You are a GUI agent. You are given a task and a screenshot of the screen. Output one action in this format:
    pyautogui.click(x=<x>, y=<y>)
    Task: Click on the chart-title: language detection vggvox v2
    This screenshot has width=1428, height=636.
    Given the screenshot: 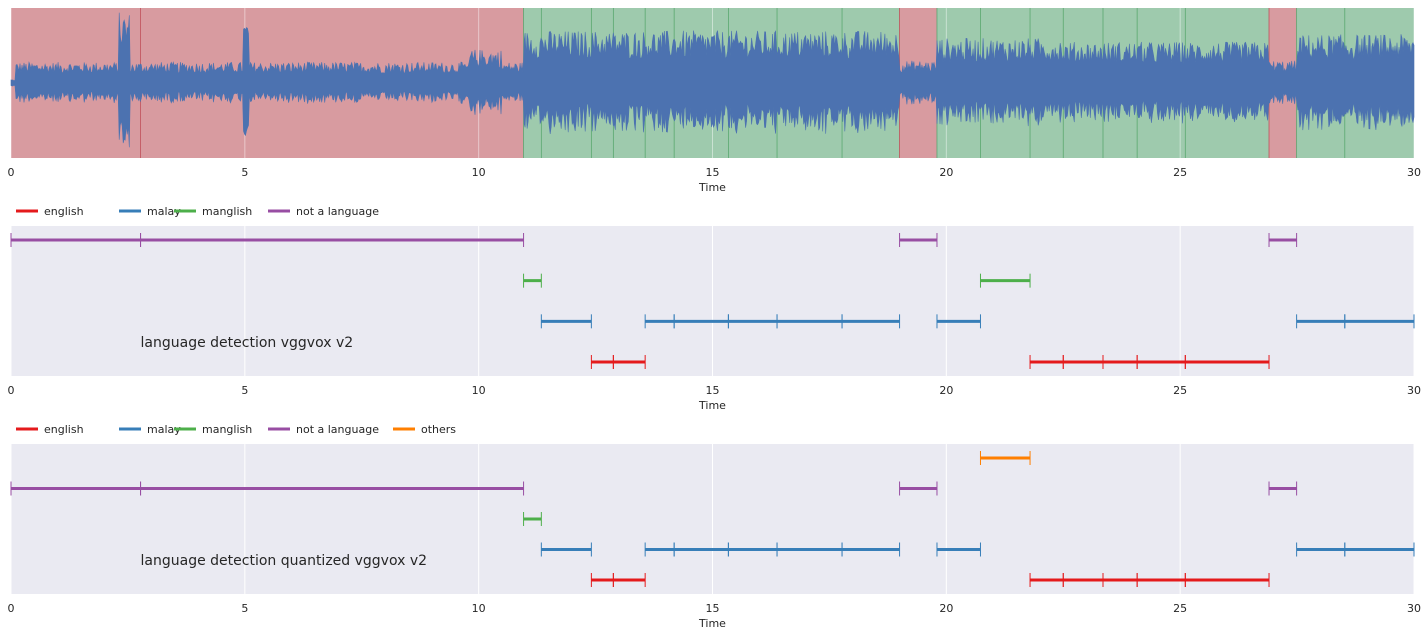 What is the action you would take?
    pyautogui.click(x=247, y=343)
    